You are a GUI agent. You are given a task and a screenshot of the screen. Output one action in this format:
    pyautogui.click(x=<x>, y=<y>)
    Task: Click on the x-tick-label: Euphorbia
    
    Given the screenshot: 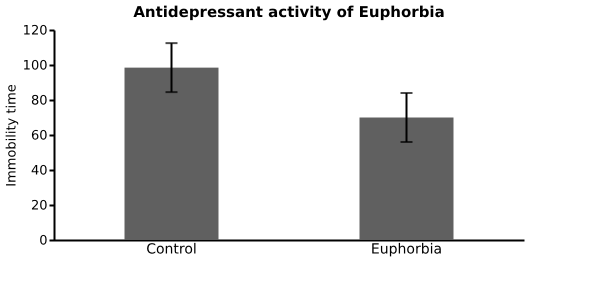 What is the action you would take?
    pyautogui.click(x=406, y=250)
    